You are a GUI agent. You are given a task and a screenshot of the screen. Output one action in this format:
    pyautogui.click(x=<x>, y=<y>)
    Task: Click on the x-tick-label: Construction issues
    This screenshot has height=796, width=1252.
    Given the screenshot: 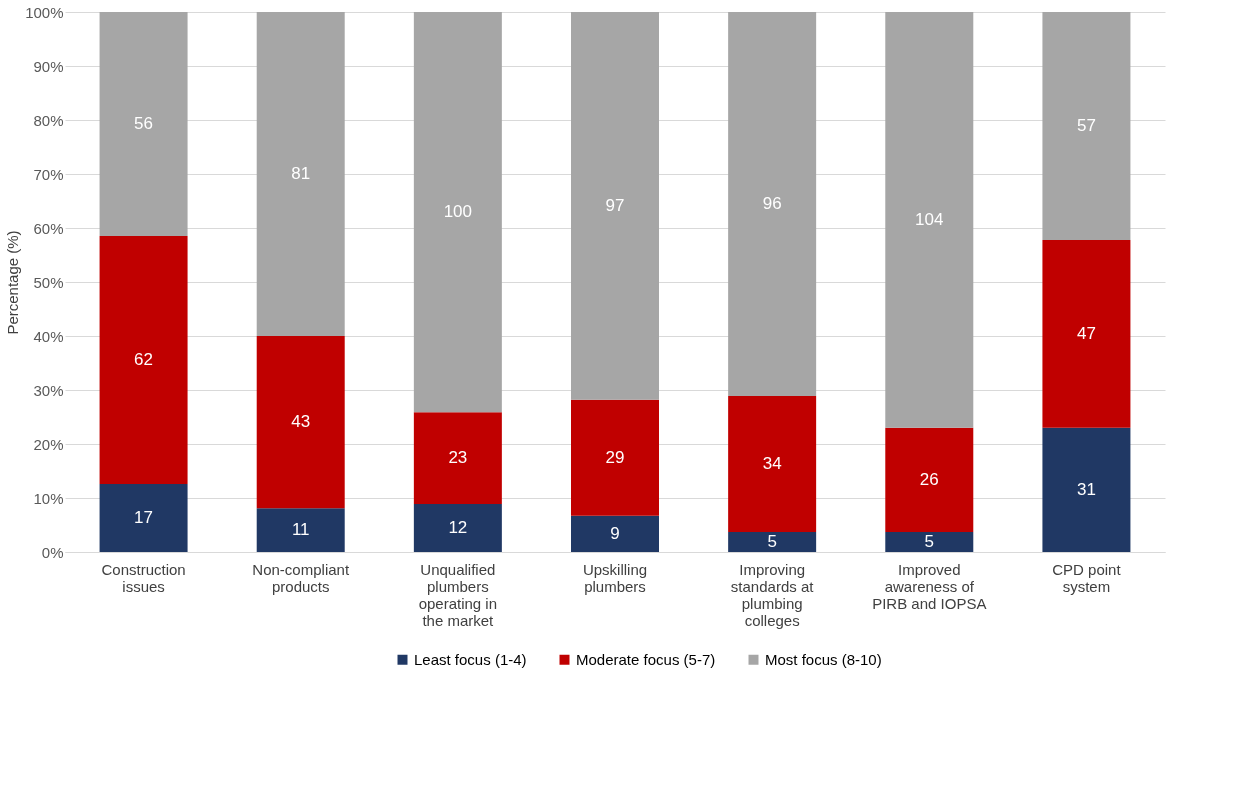 What is the action you would take?
    pyautogui.click(x=143, y=577)
    